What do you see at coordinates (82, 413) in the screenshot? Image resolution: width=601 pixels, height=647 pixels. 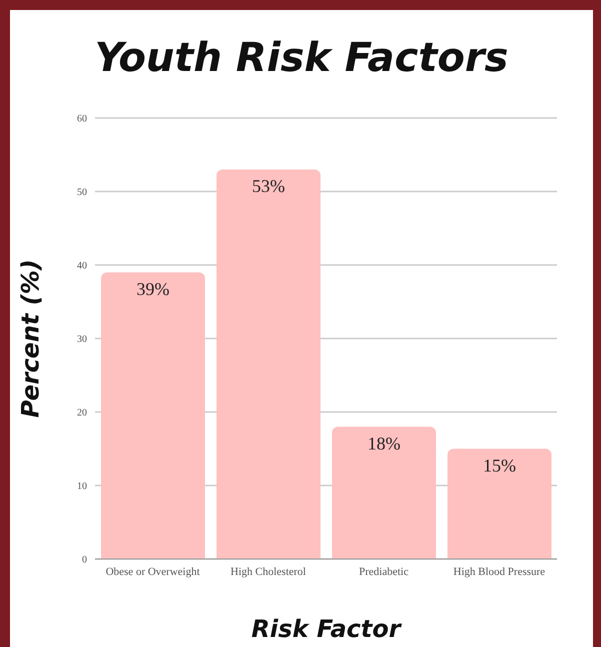 I see `y-tick-label: 20` at bounding box center [82, 413].